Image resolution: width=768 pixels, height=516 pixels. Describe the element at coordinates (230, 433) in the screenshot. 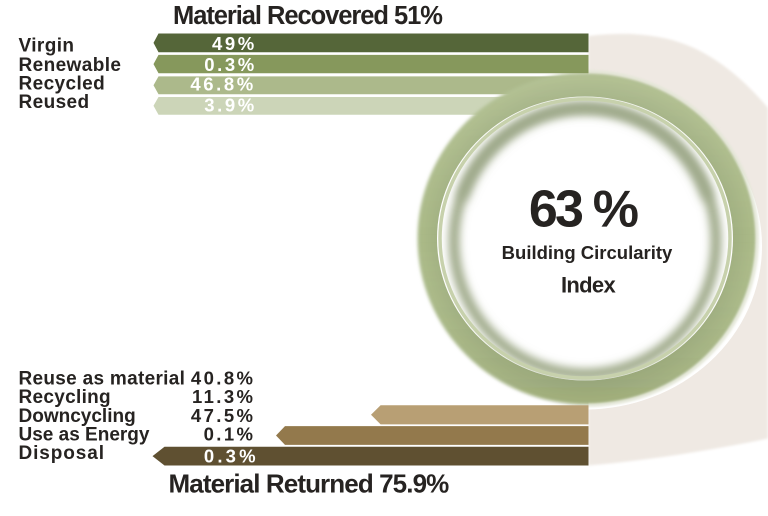

I see `svg-text: 0.1%` at that location.